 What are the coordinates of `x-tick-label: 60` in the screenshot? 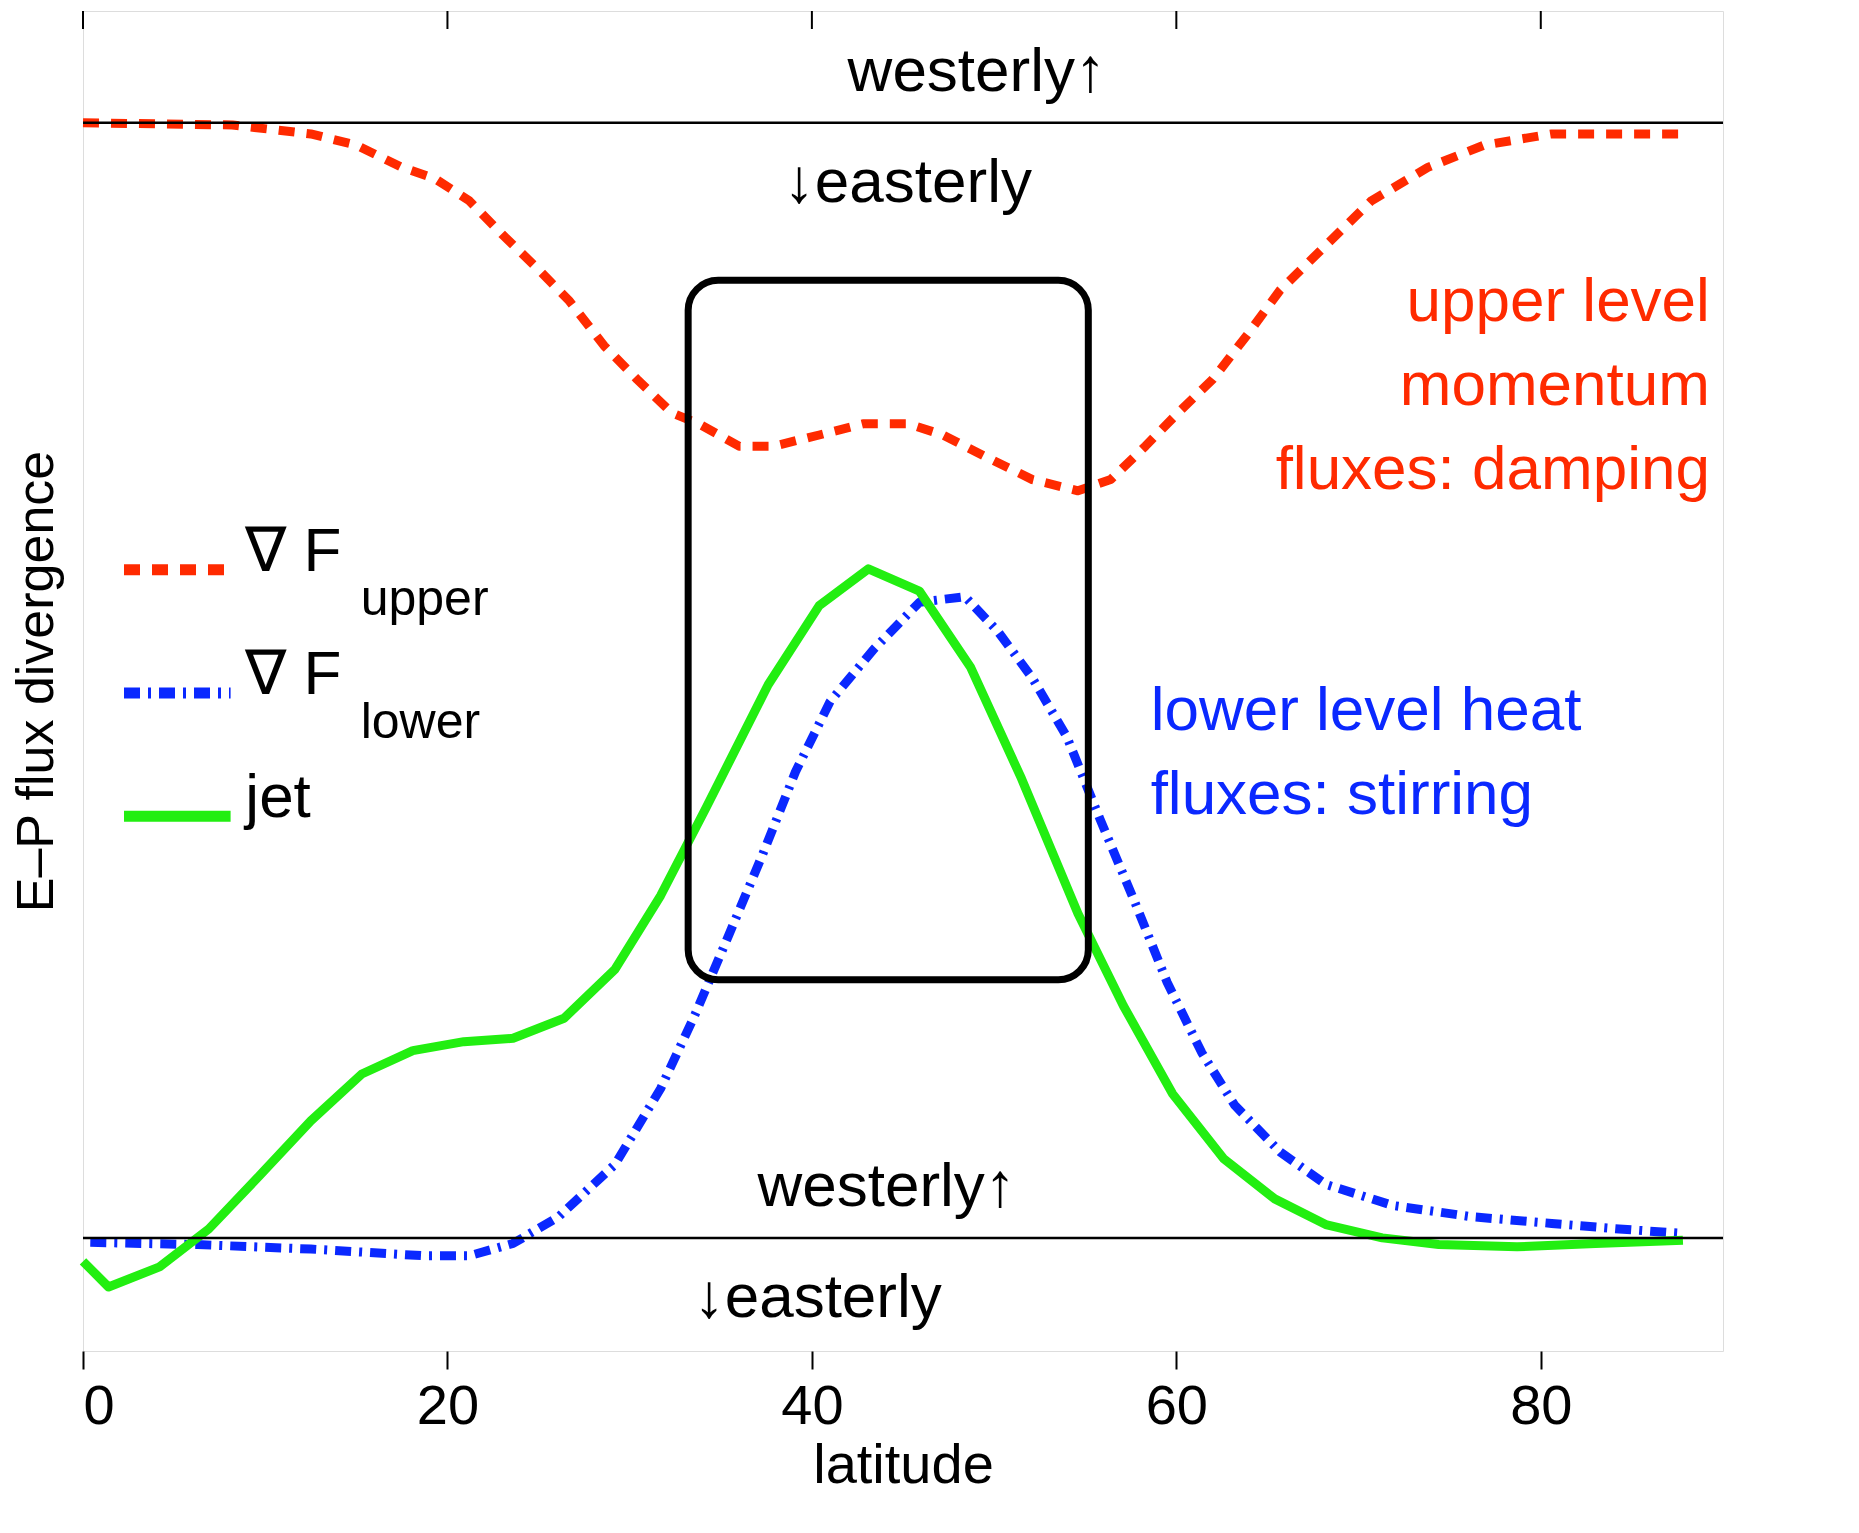 It's located at (1176, 1404).